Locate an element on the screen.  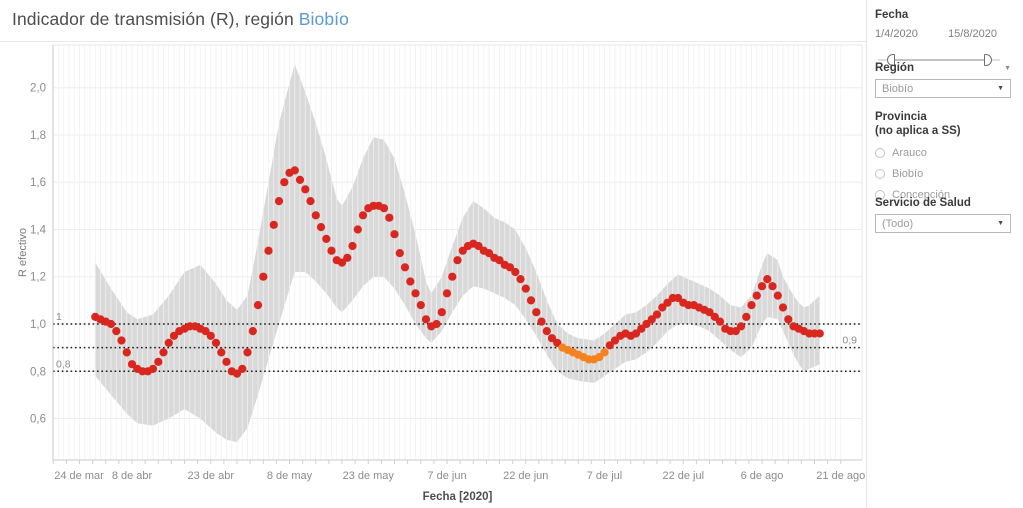
slider-track-active is located at coordinates (940, 60).